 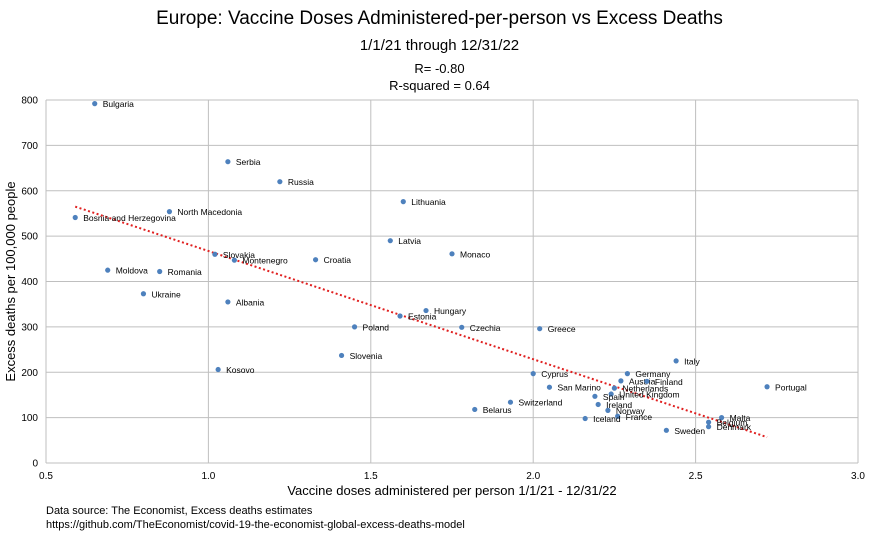 I want to click on data-point-label: Estonia, so click(x=422, y=316).